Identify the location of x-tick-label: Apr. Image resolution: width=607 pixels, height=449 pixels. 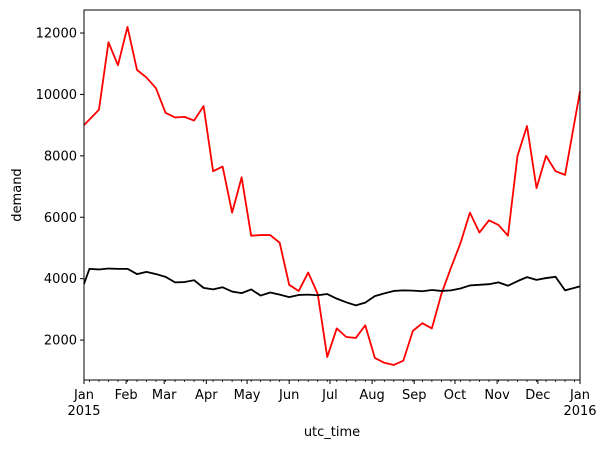
(206, 395).